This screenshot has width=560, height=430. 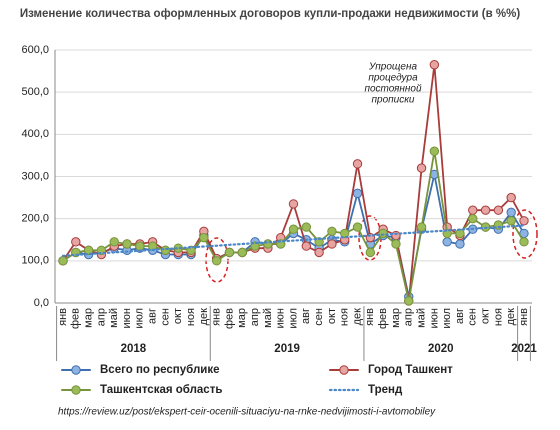 What do you see at coordinates (393, 100) in the screenshot?
I see `annotation: прописки` at bounding box center [393, 100].